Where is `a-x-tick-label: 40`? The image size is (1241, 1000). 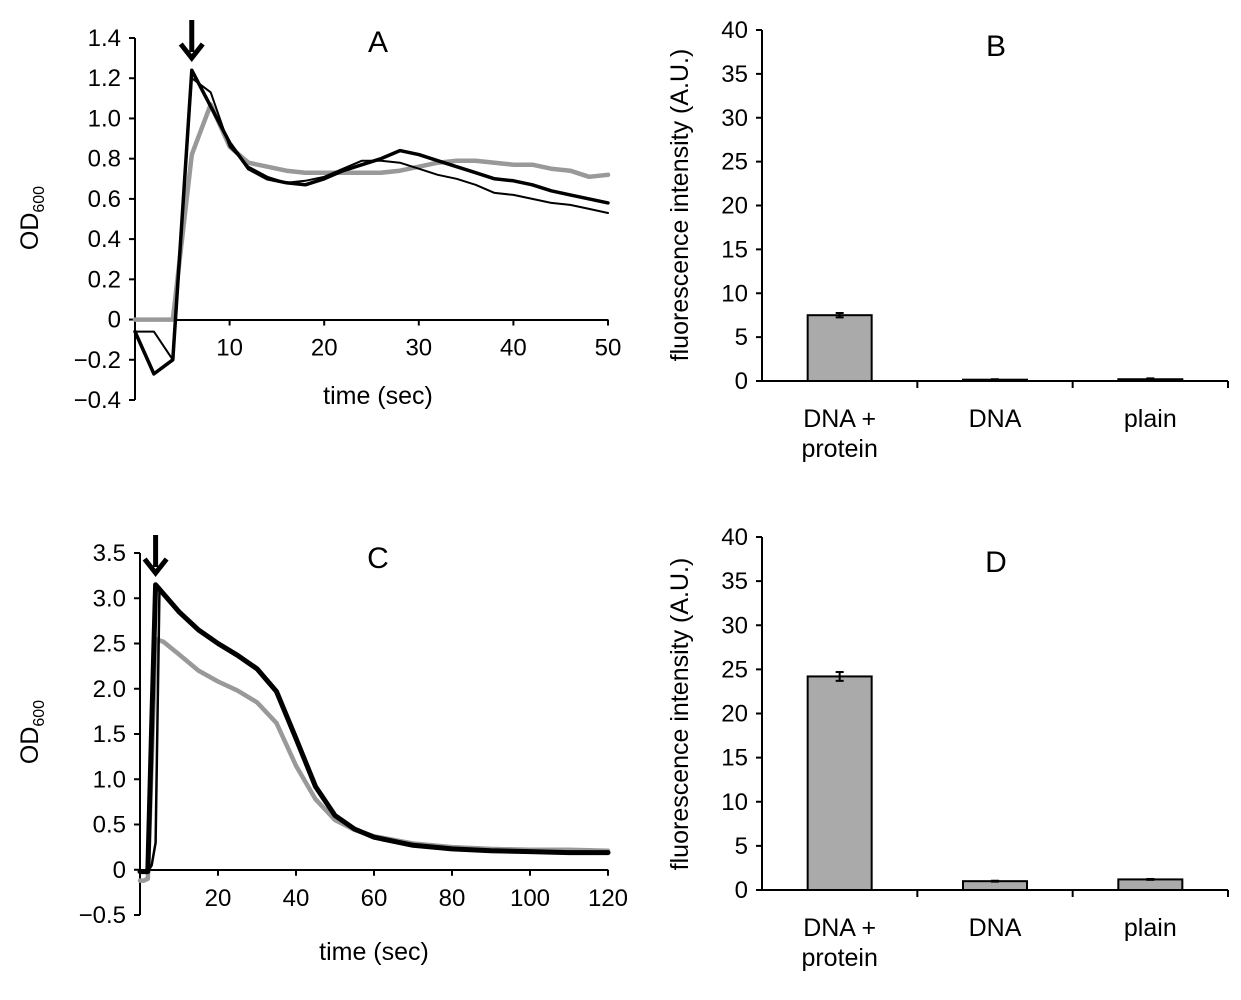 a-x-tick-label: 40 is located at coordinates (513, 348).